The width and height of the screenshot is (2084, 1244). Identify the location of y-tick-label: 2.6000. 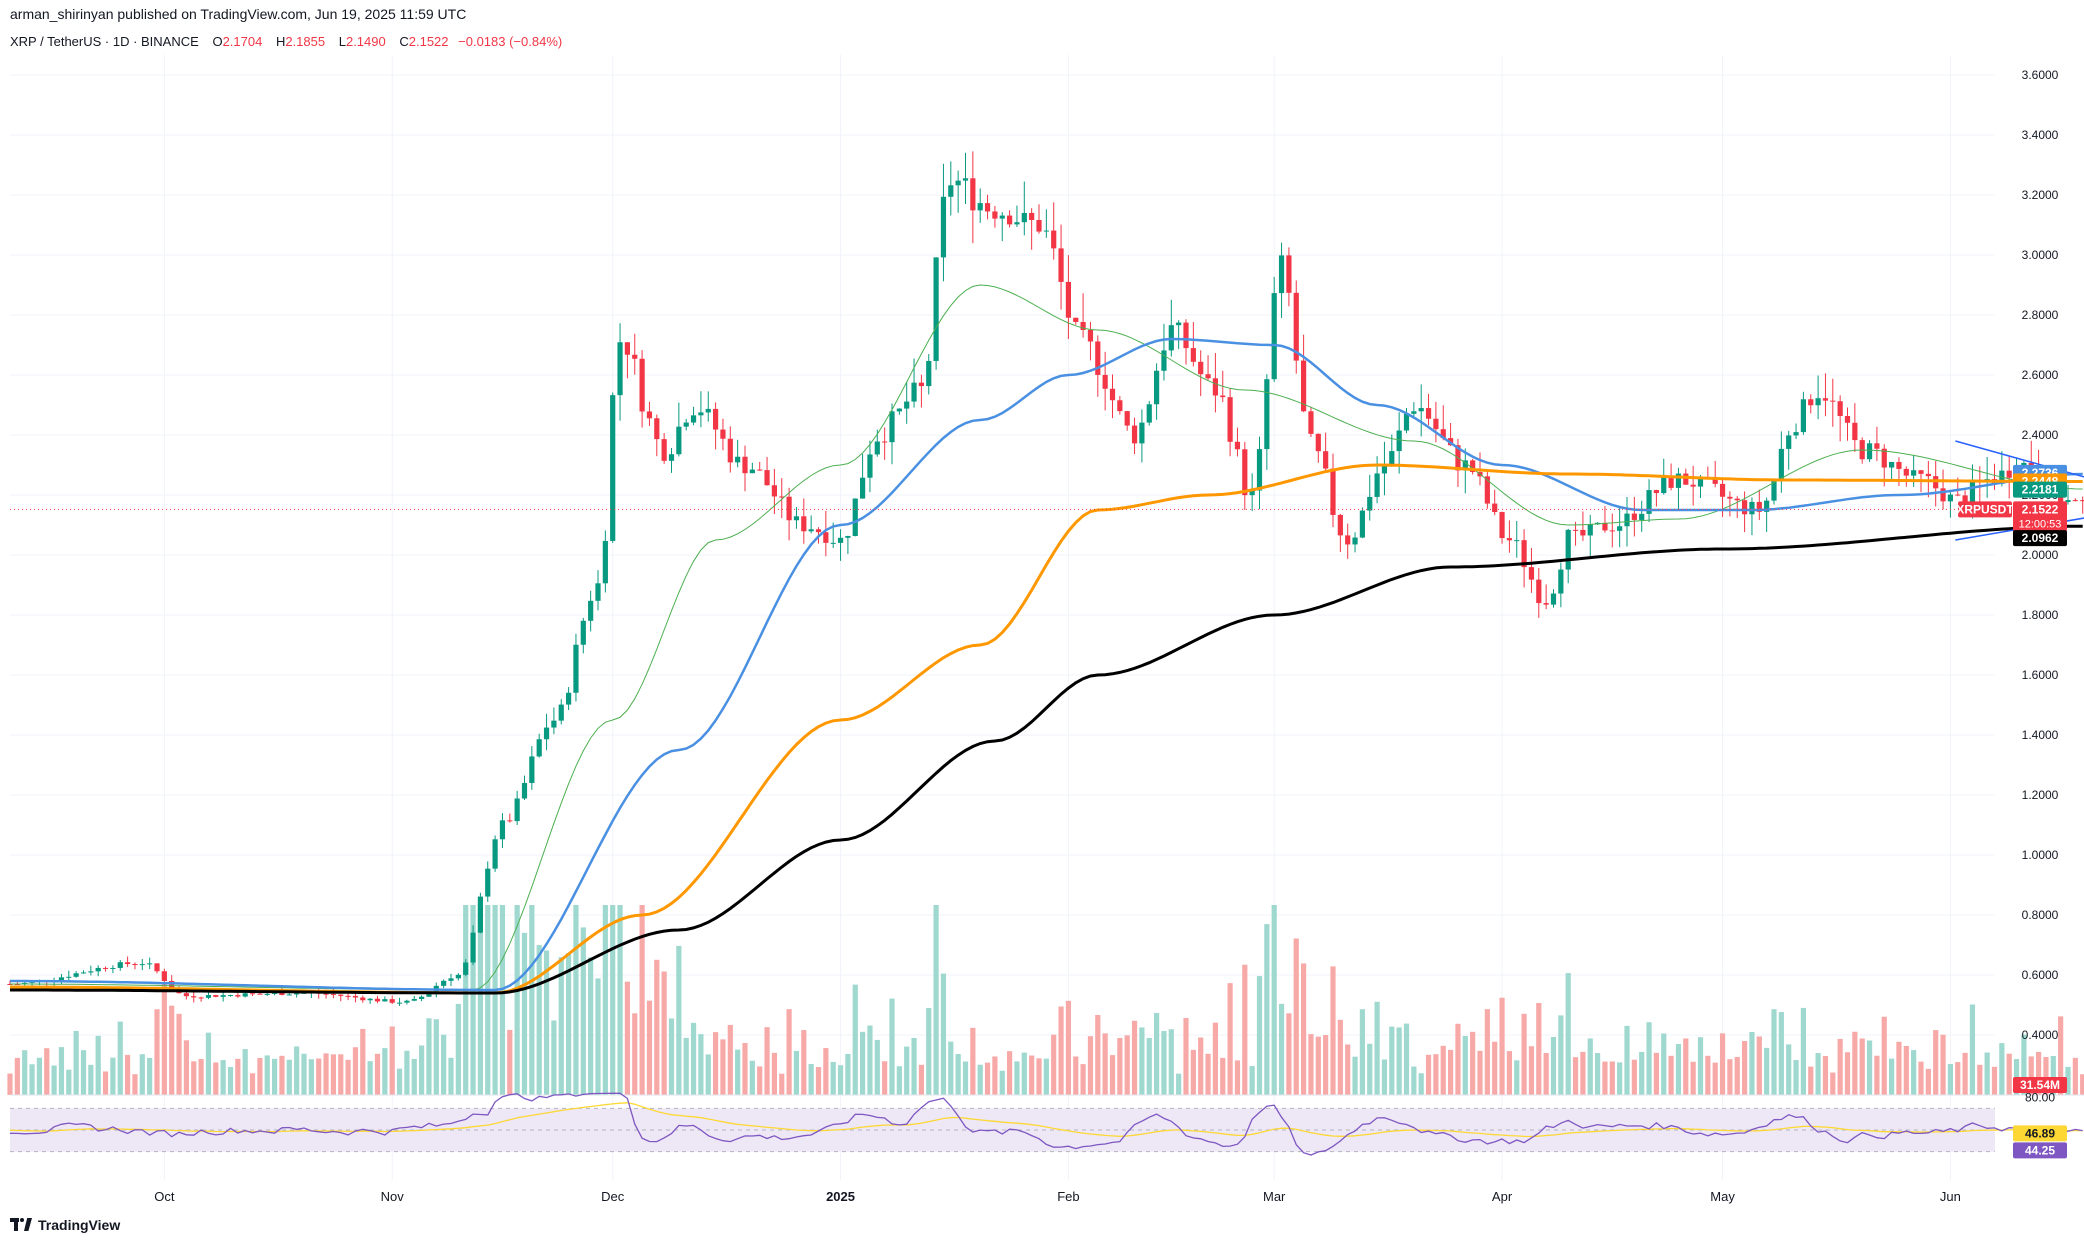
(2040, 375).